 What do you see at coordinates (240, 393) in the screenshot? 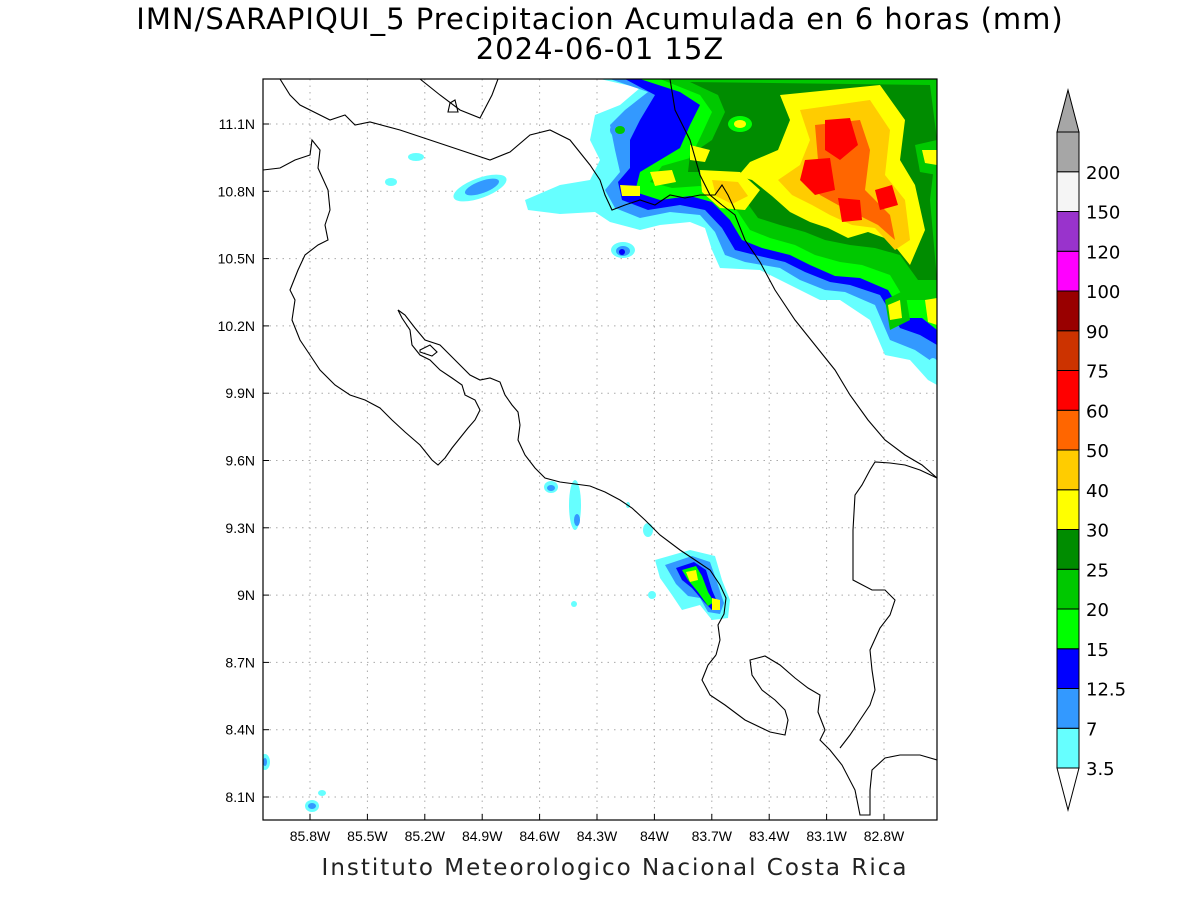
I see `lat-tick-label: 9.9N` at bounding box center [240, 393].